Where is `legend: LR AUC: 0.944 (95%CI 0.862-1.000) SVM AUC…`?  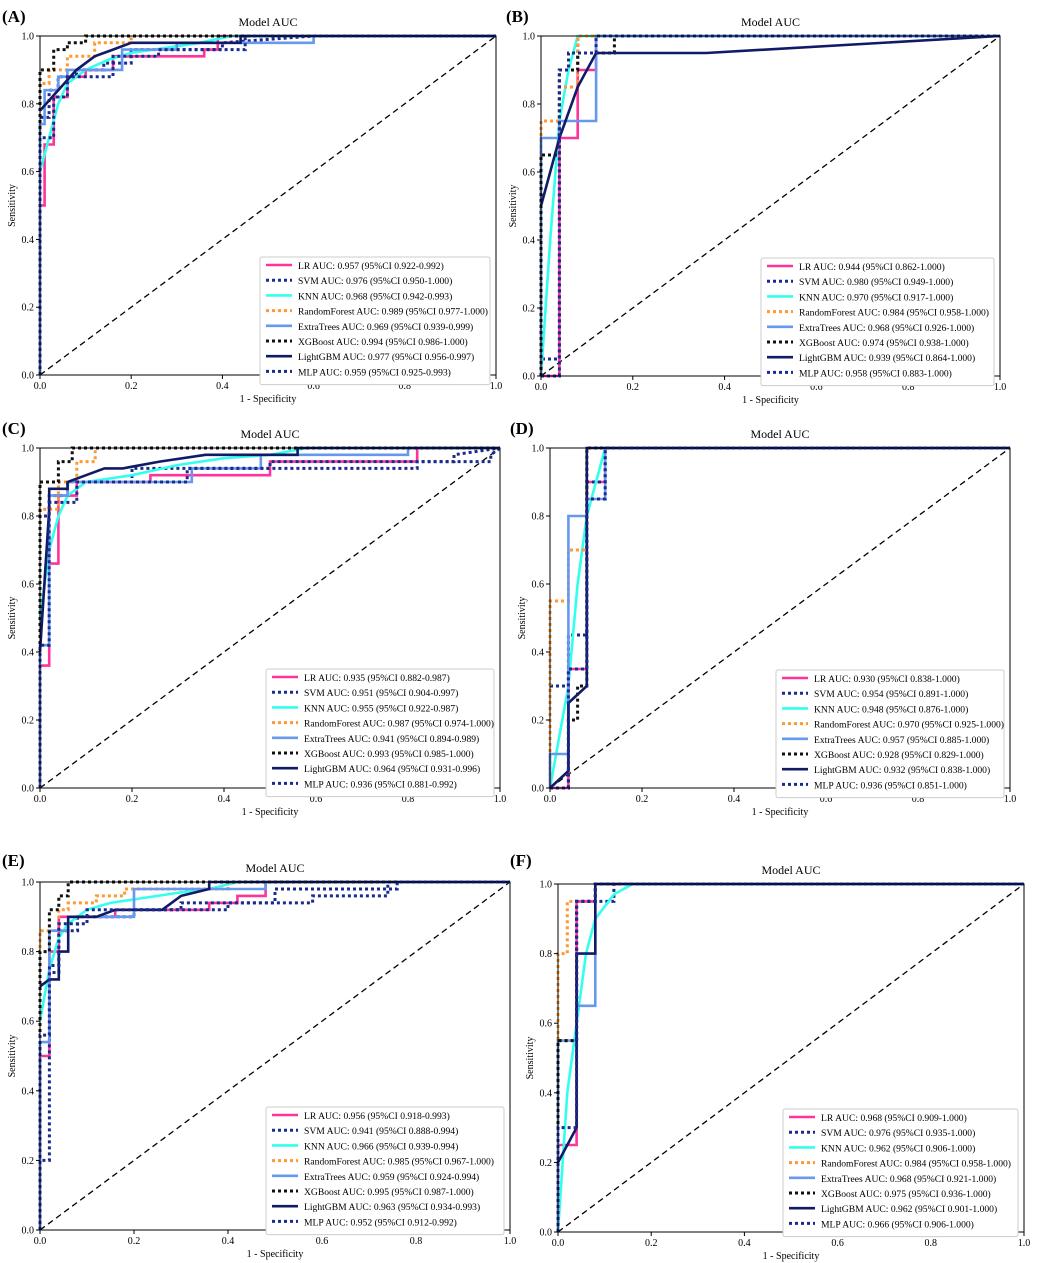 legend: LR AUC: 0.944 (95%CI 0.862-1.000) SVM AUC… is located at coordinates (877, 322).